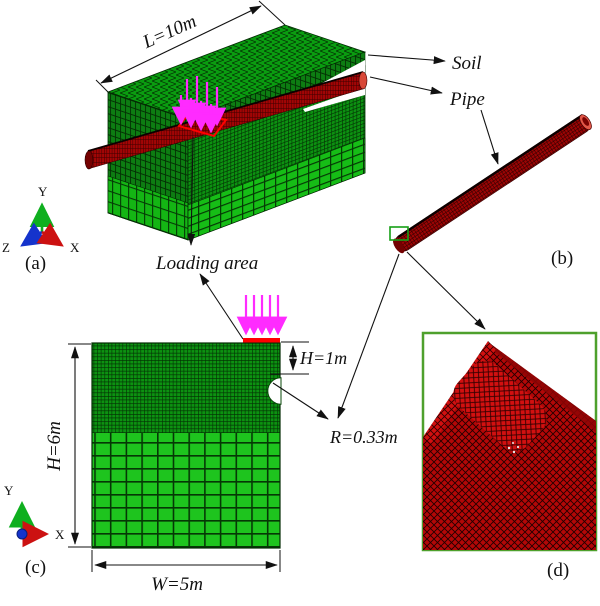 This screenshot has width=600, height=606. Describe the element at coordinates (35, 263) in the screenshot. I see `panel-a-tag: (a)` at that location.